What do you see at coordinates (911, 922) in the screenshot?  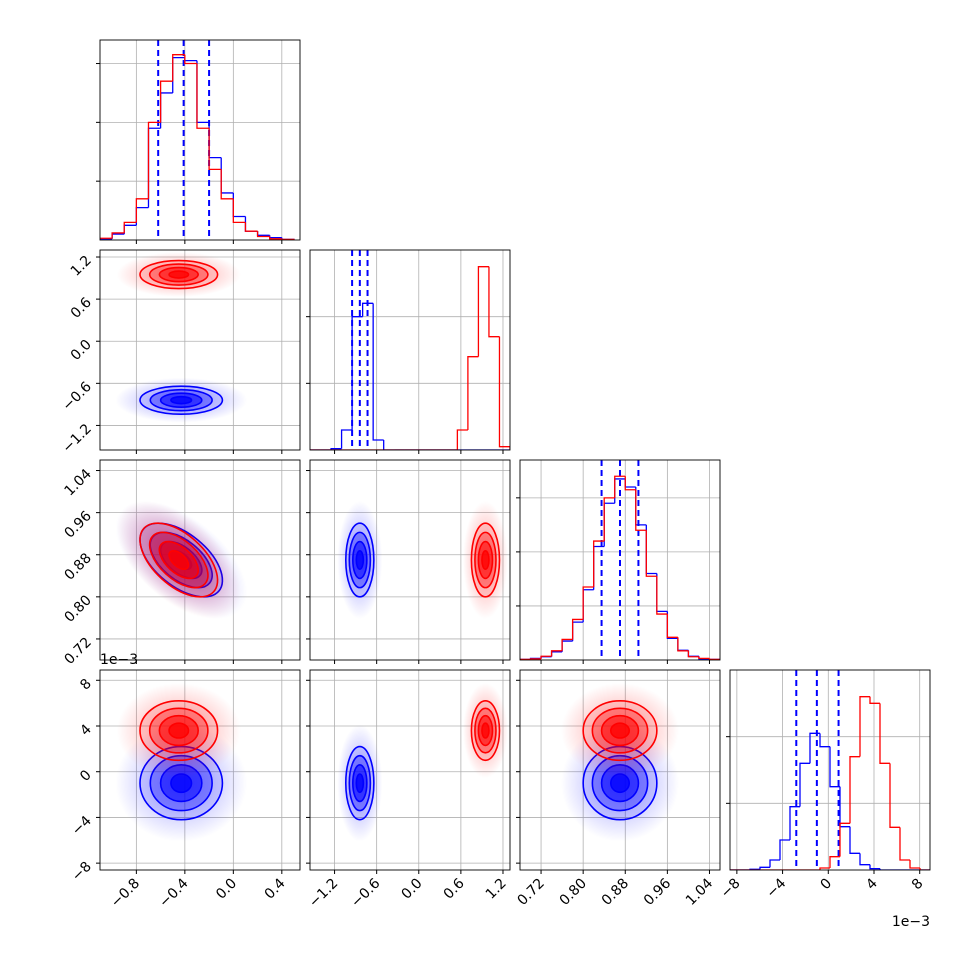 I see `x-offset-label: 1e−3` at bounding box center [911, 922].